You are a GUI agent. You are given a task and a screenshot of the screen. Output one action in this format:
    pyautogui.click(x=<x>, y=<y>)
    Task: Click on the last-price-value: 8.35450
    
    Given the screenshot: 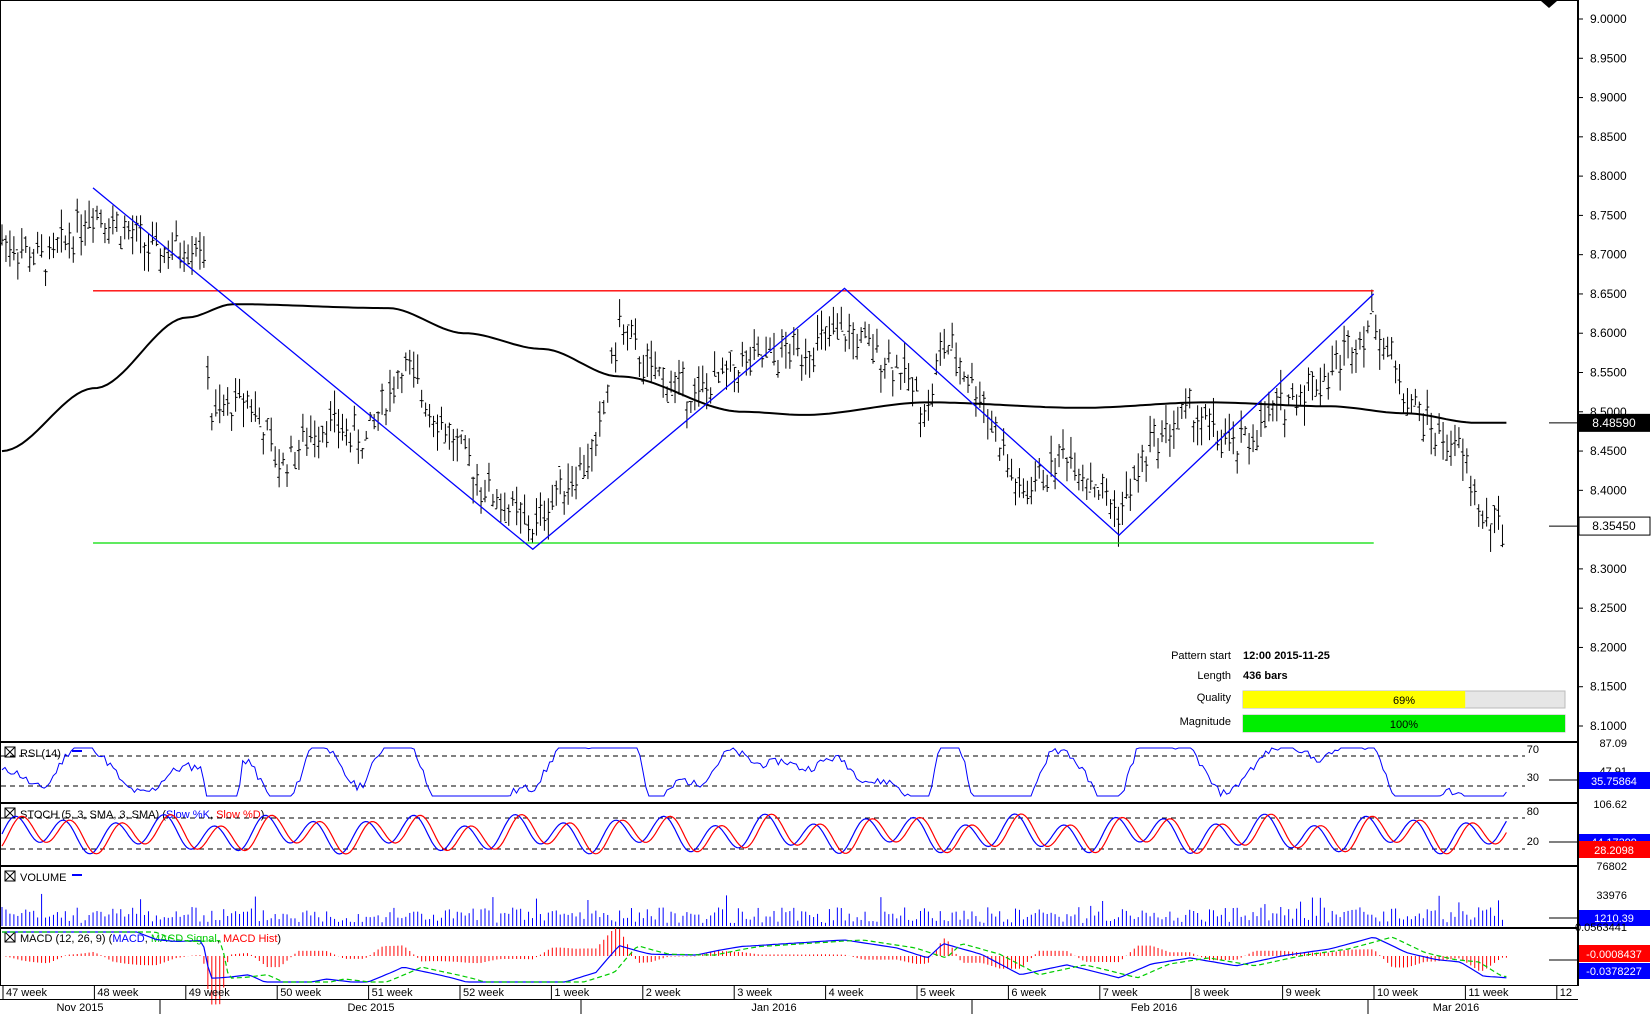 What is the action you would take?
    pyautogui.click(x=1614, y=526)
    